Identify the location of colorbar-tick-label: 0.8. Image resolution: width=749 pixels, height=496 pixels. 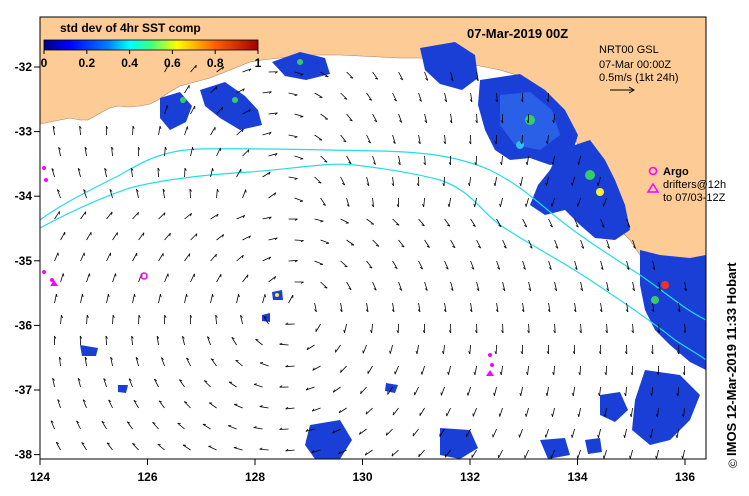
(215, 63).